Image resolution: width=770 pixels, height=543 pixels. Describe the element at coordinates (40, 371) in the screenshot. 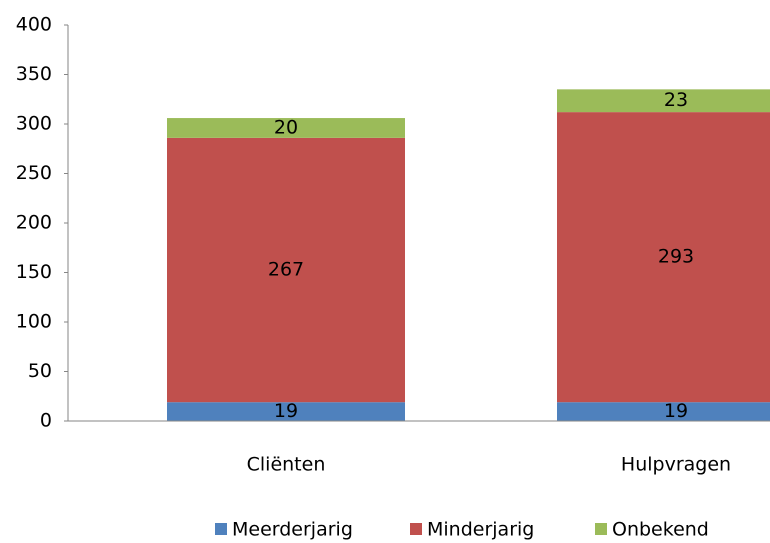

I see `y-tick-label: 50` at that location.